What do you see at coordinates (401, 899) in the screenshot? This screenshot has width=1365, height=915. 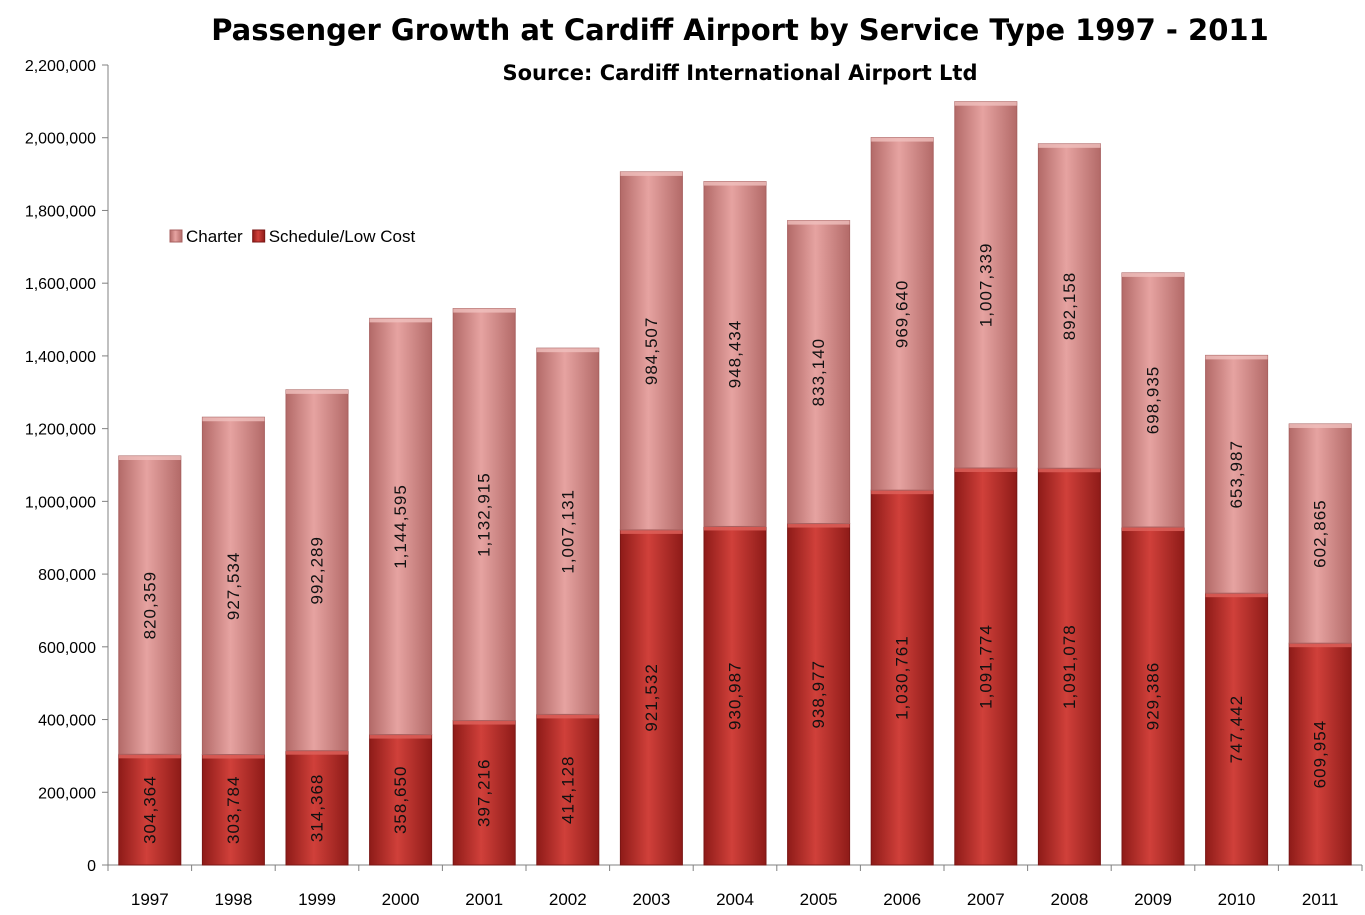 I see `x-tick-label: 2000` at bounding box center [401, 899].